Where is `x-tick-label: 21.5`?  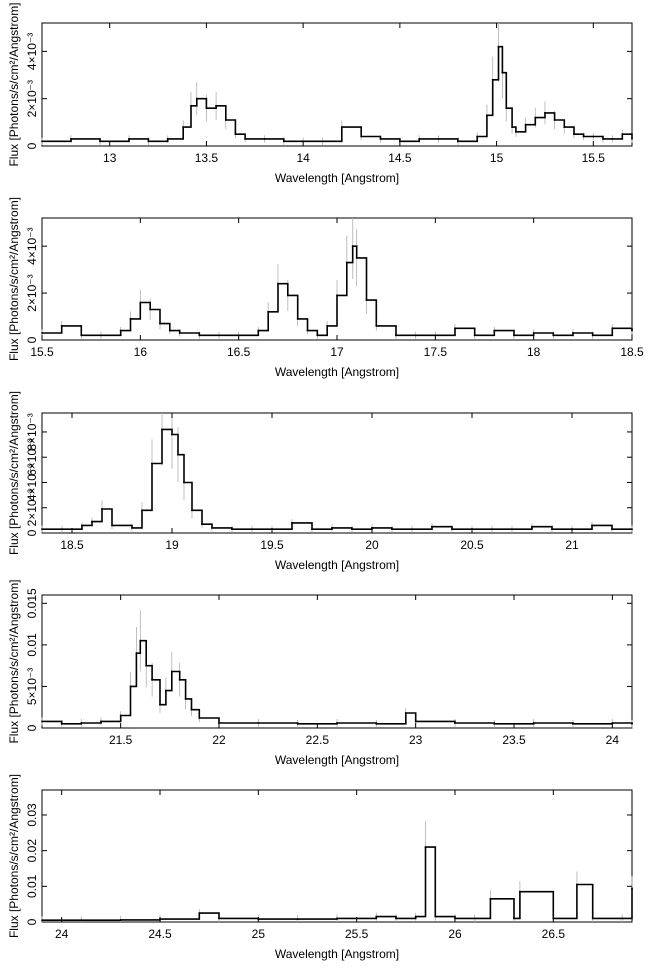
x-tick-label: 21.5 is located at coordinates (121, 740).